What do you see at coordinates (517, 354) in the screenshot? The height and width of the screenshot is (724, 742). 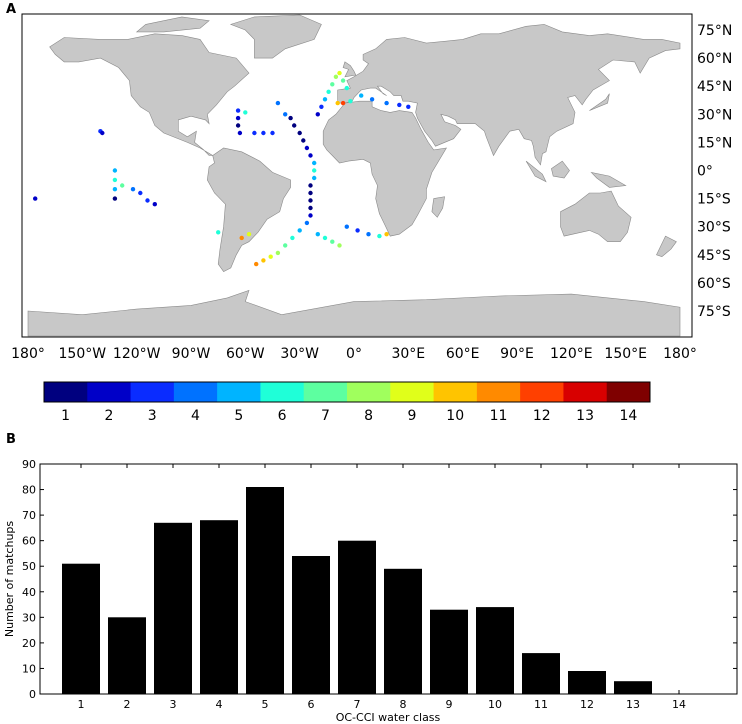 I see `longitude-label: 90°E` at bounding box center [517, 354].